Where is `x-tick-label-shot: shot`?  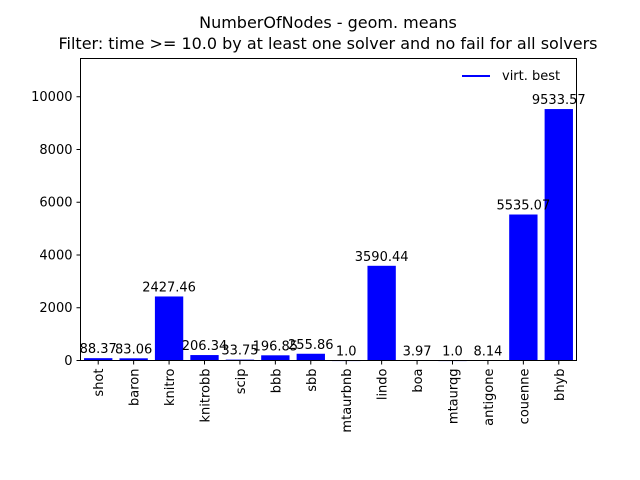 x-tick-label-shot: shot is located at coordinates (99, 383).